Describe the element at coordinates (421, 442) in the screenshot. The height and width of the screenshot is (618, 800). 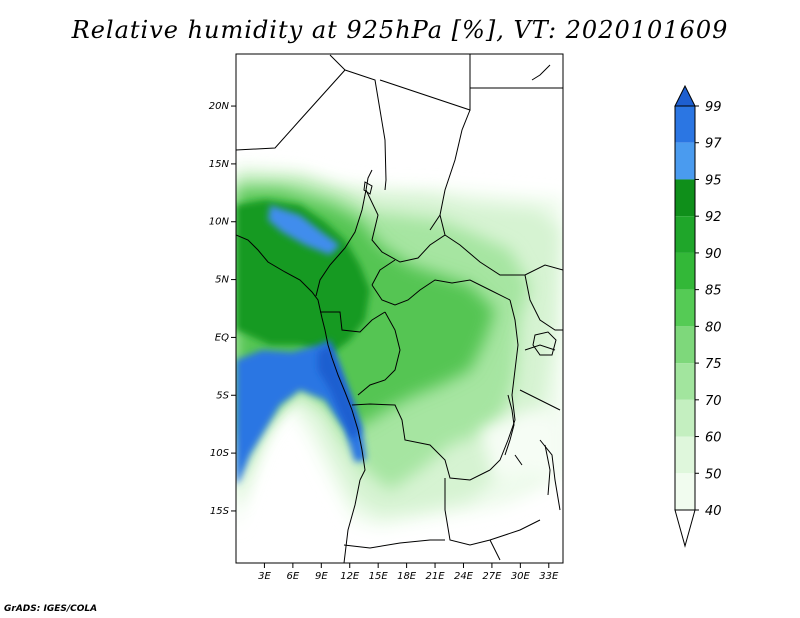
I see `border-drc-angola` at that location.